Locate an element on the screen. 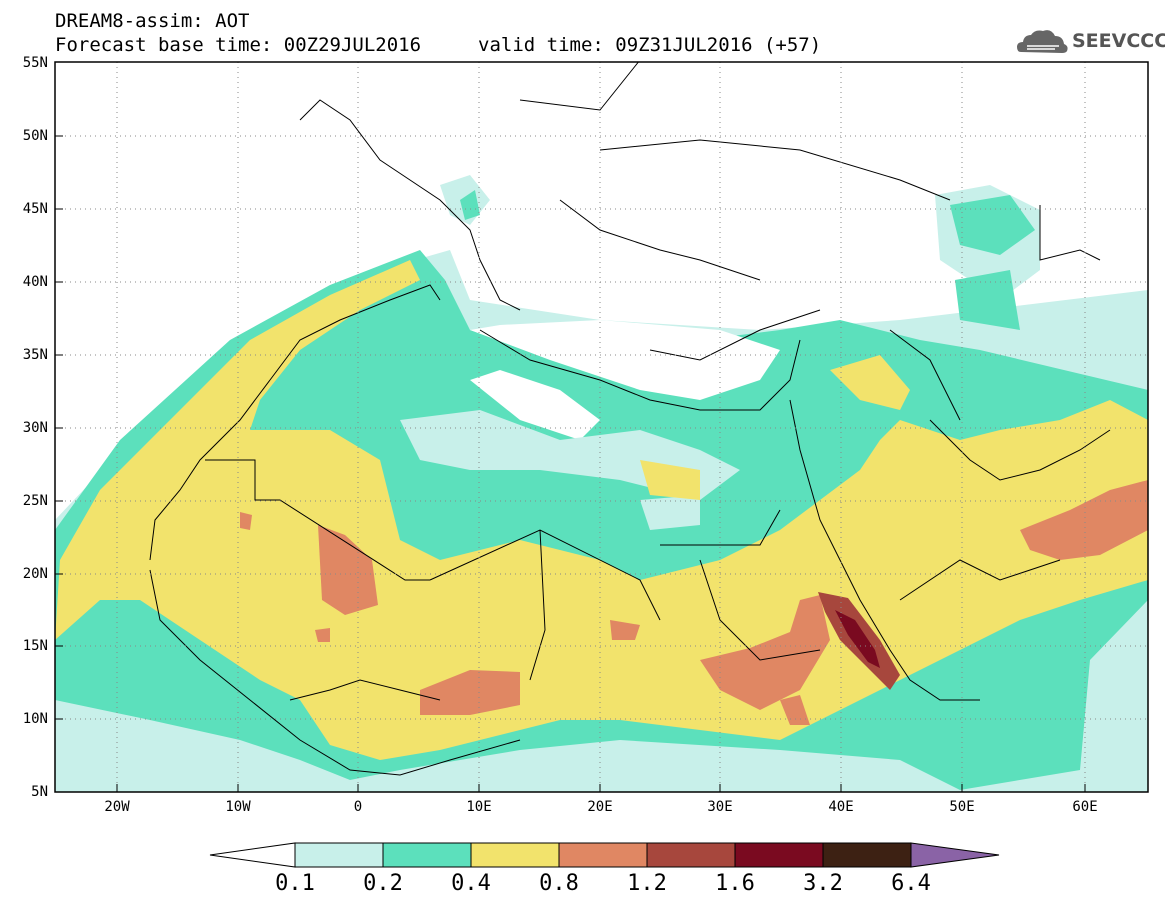 The width and height of the screenshot is (1165, 905). cloud-icon is located at coordinates (1042, 41).